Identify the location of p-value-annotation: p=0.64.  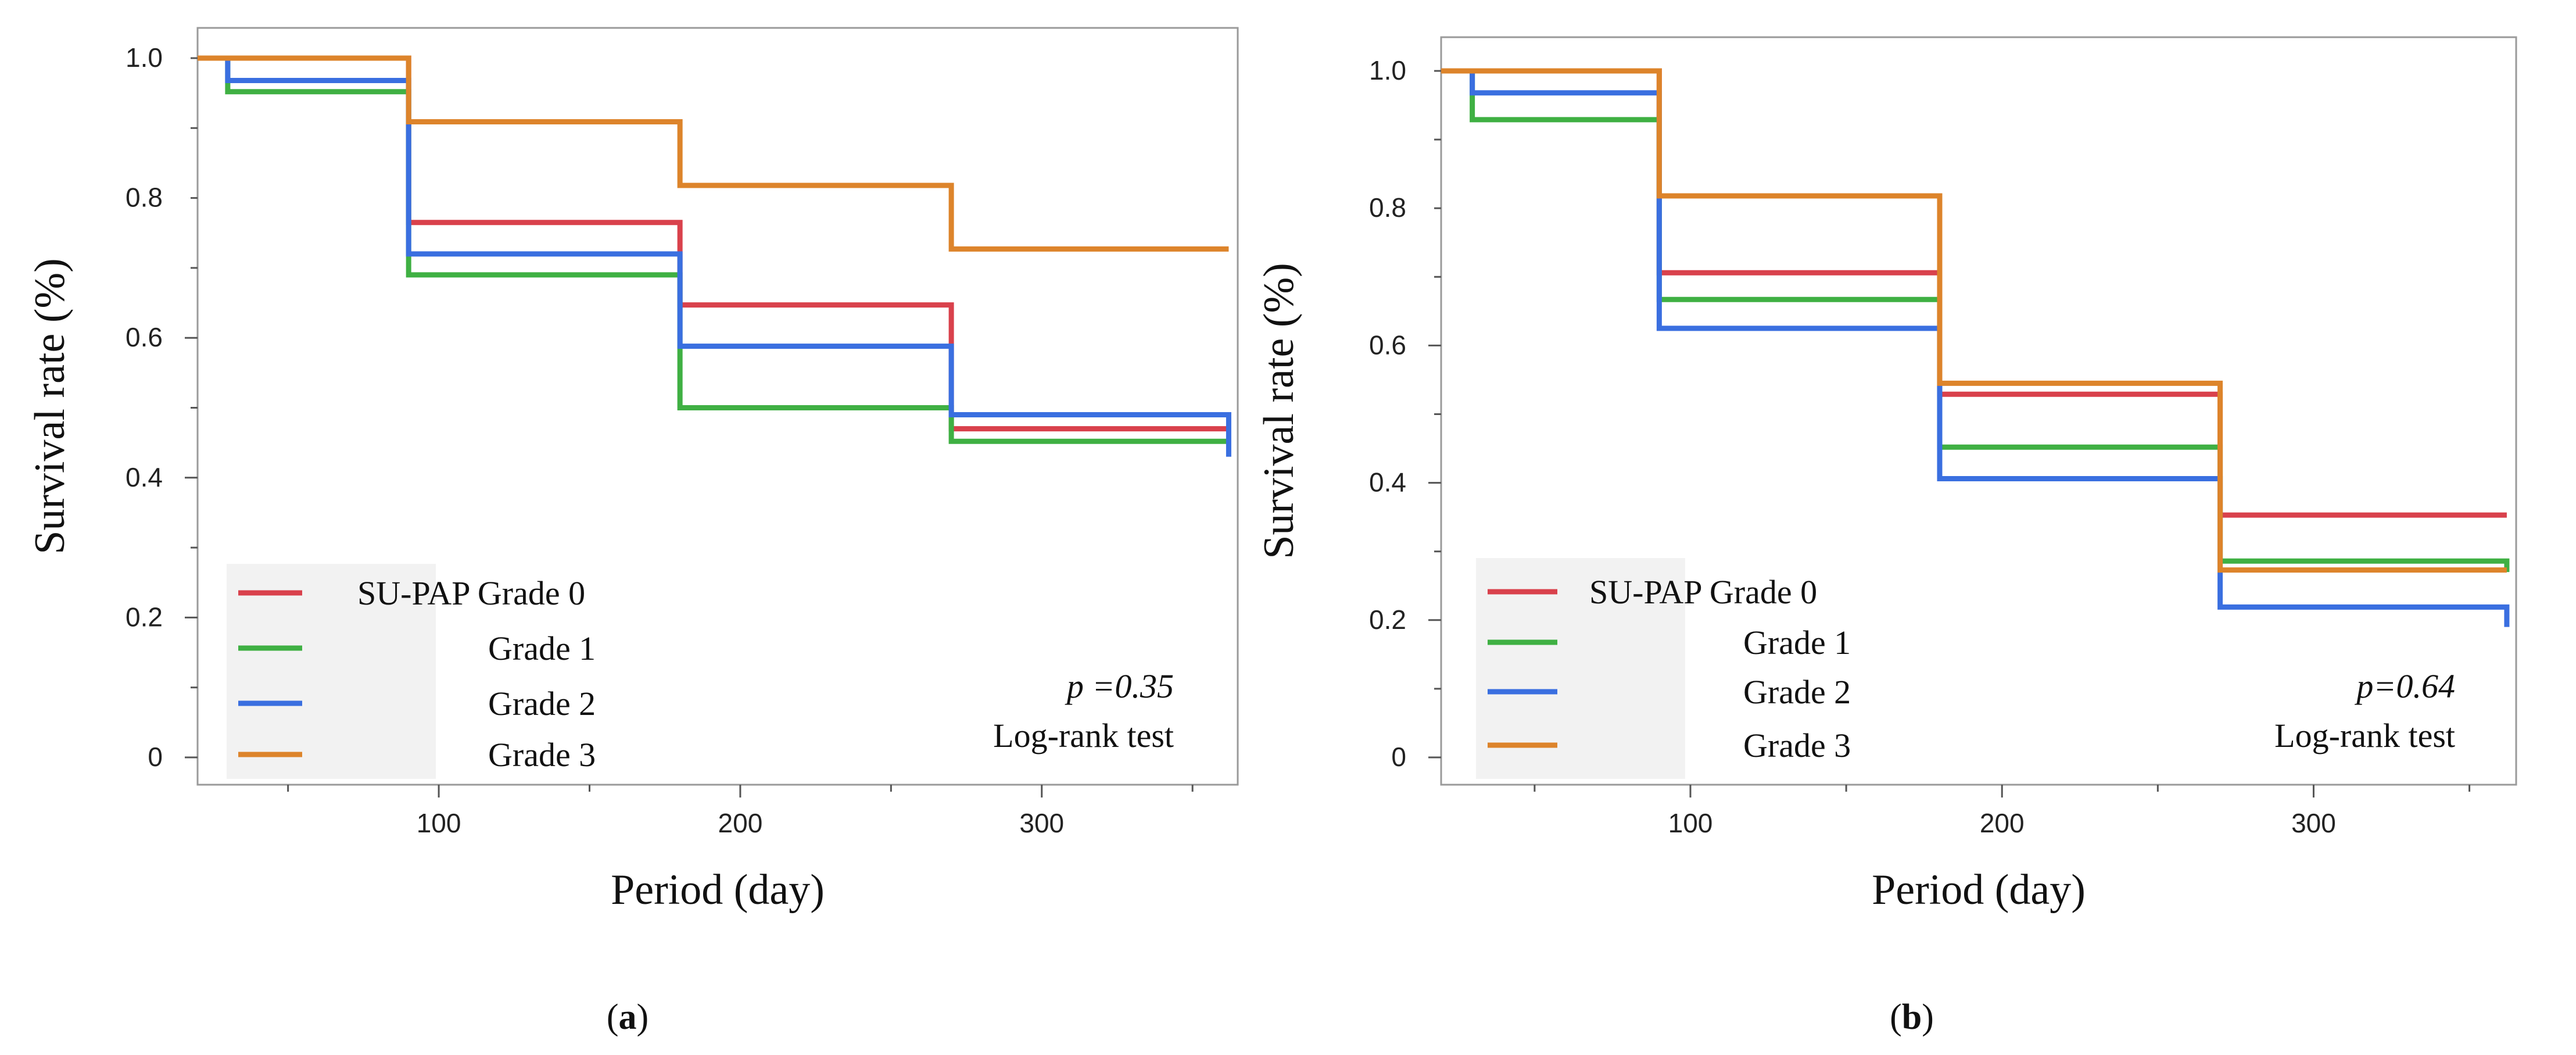
(2404, 686).